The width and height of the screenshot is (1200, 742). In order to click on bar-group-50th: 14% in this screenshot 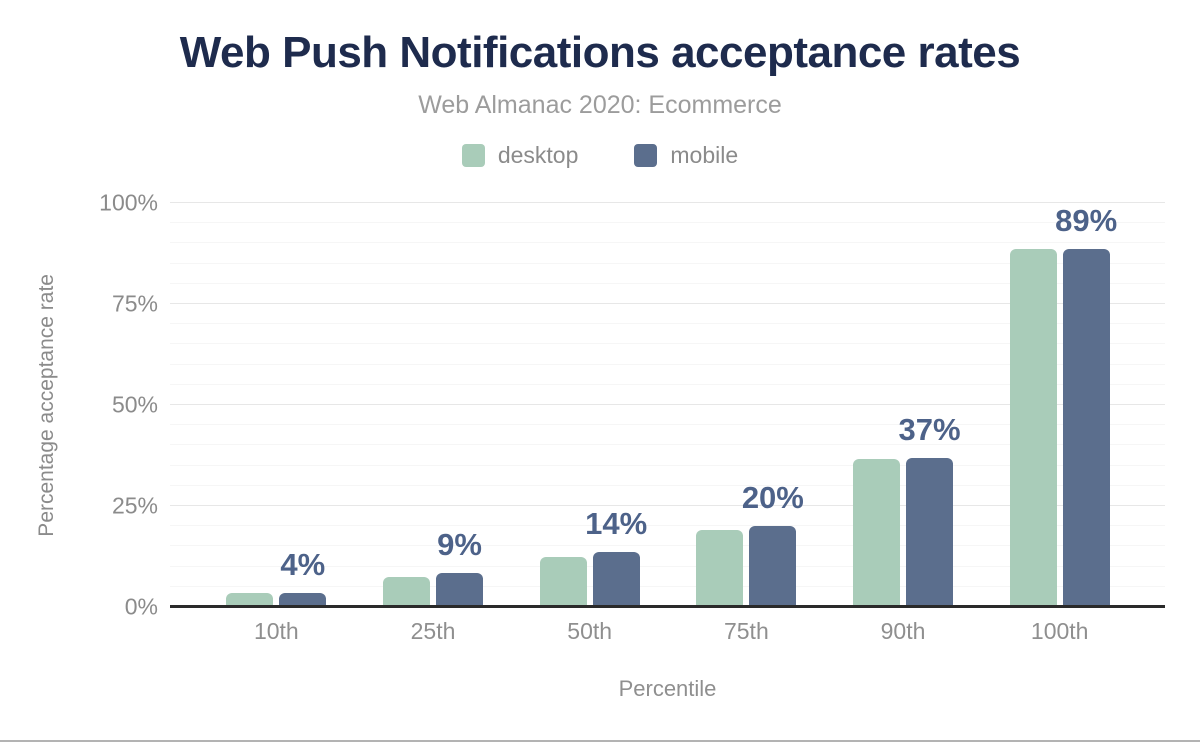, I will do `click(589, 405)`.